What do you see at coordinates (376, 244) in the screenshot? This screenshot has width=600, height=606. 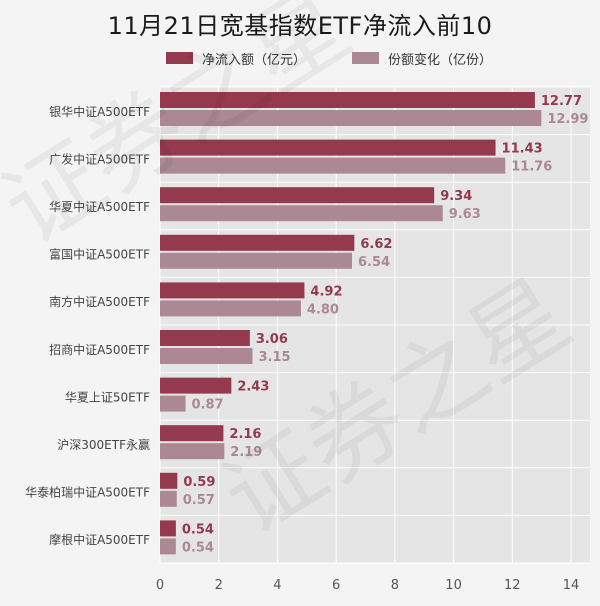 I see `data-label: 6.62` at bounding box center [376, 244].